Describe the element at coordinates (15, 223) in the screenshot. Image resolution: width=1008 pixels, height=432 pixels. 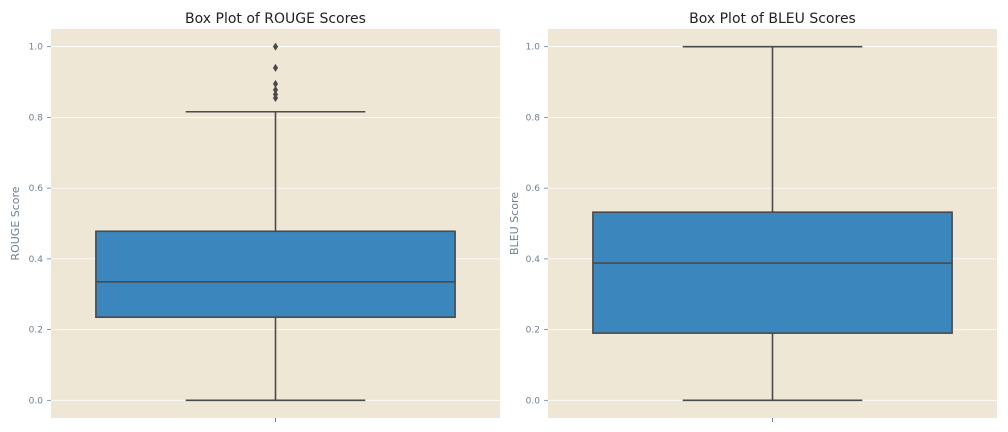
I see `rouge-y-axis-label: ROUGE Score` at that location.